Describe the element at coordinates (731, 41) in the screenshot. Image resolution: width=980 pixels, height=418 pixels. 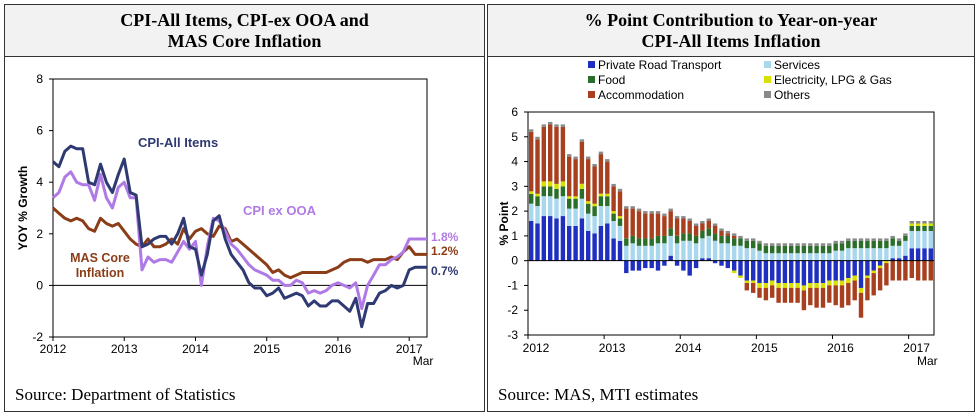
I see `right-title-line2: CPI-All Items Inflation` at that location.